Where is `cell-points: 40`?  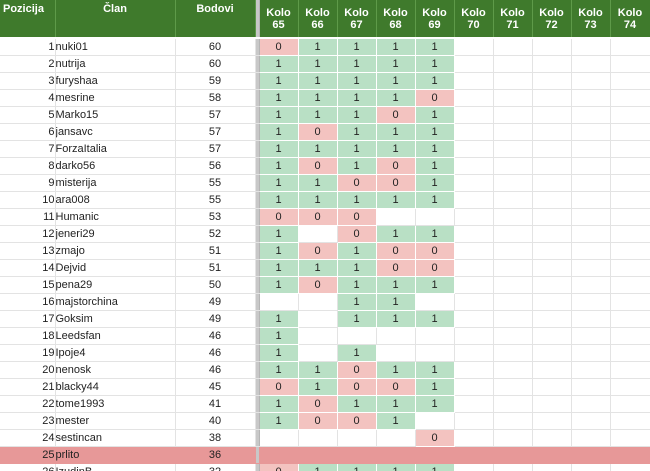
cell-points: 40 is located at coordinates (215, 421).